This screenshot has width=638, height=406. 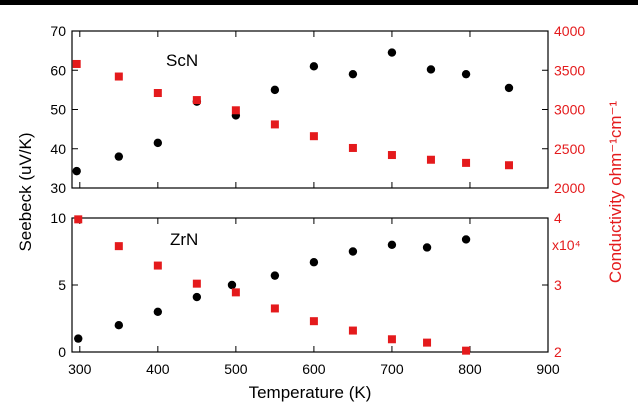 I want to click on left-tick-label: 30, so click(x=58, y=188).